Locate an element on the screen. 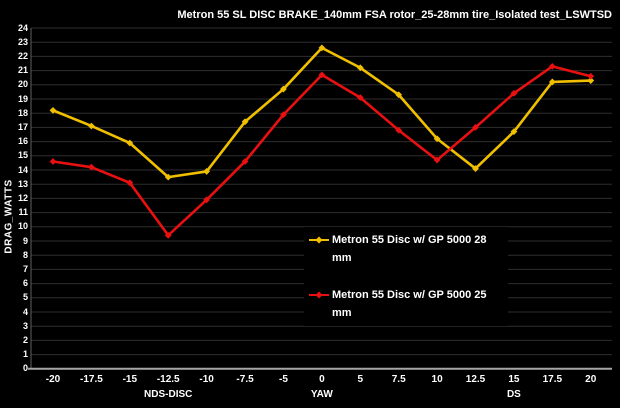 Image resolution: width=620 pixels, height=408 pixels. x-tick-label: 17.5 is located at coordinates (552, 379).